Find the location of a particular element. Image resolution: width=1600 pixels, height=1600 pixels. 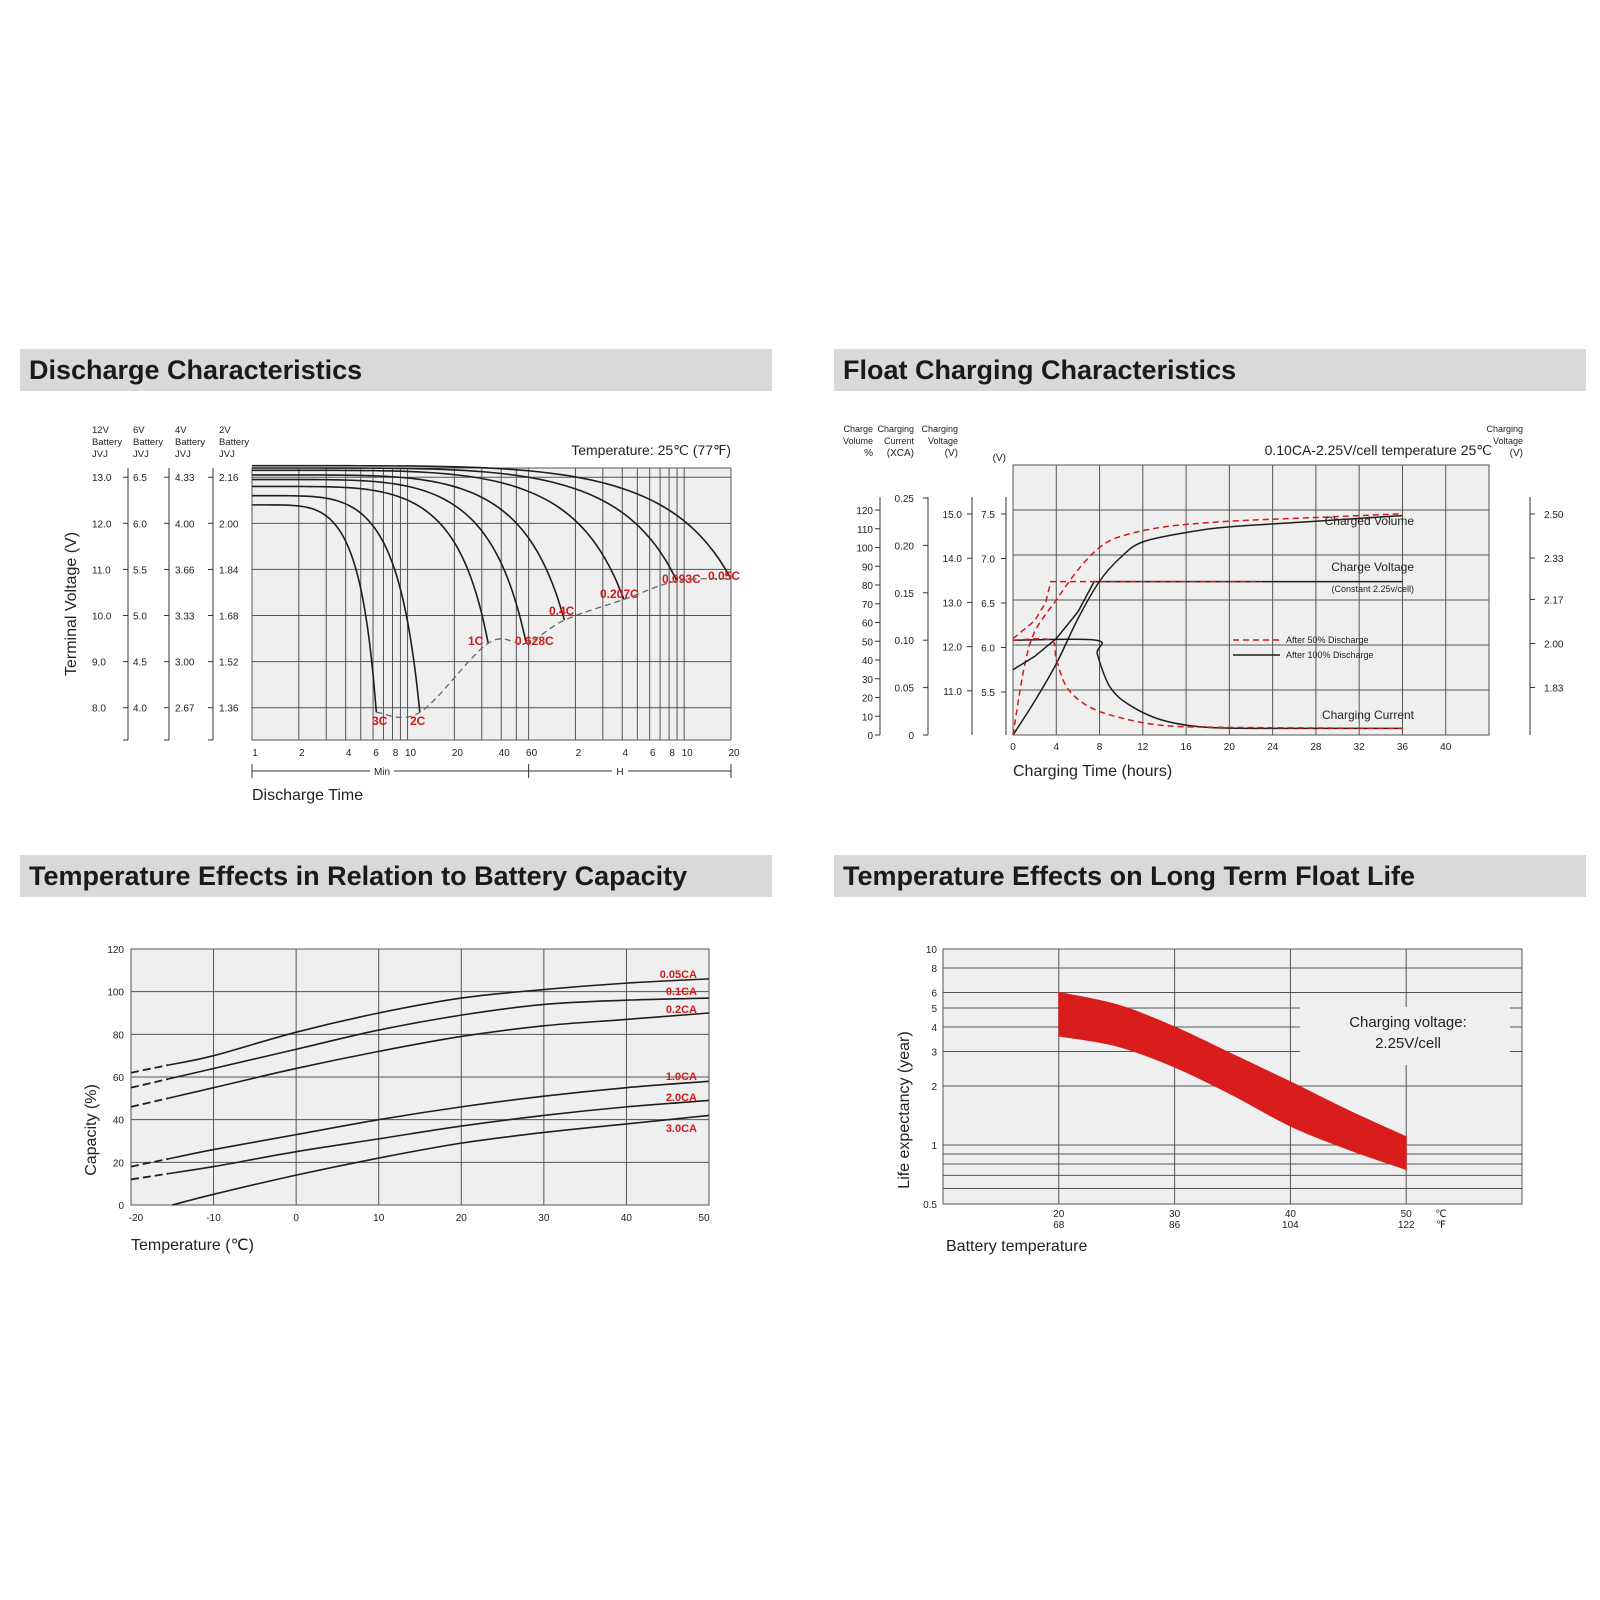

float-axis-header: Volume is located at coordinates (858, 441).